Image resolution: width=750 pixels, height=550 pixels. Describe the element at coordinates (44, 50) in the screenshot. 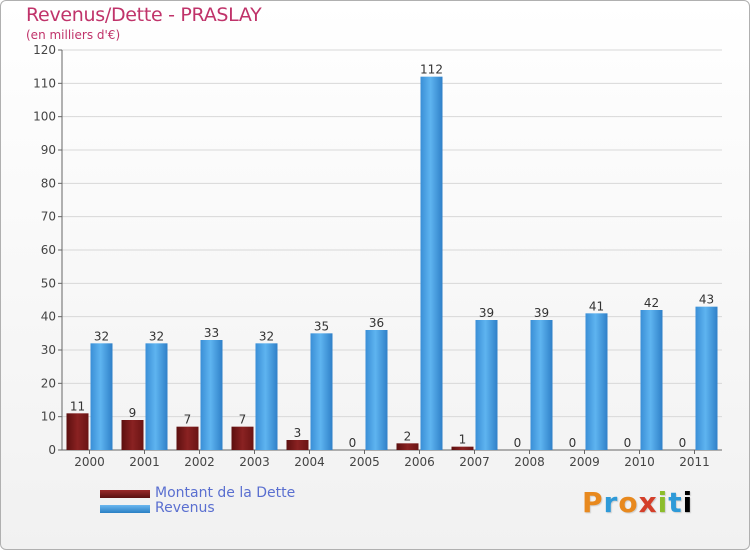

I see `y-tick-label: 120` at that location.